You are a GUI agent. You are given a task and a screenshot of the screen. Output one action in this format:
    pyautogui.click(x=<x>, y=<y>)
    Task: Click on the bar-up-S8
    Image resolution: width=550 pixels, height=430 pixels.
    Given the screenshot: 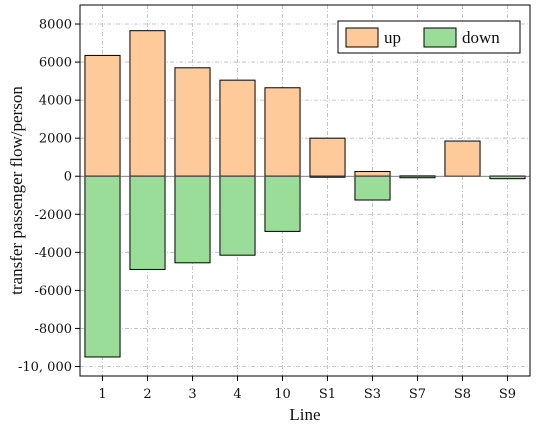 What is the action you would take?
    pyautogui.click(x=462, y=158)
    